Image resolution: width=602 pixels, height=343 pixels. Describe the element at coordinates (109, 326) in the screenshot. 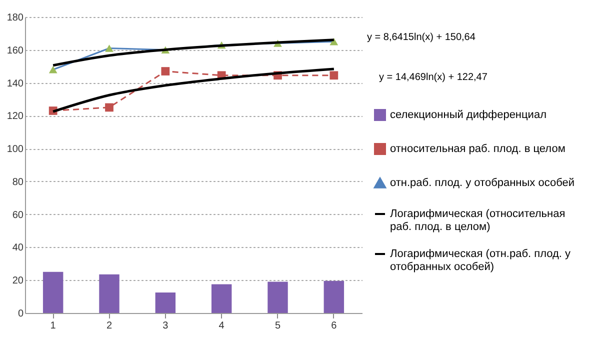

I see `x-tick-label: 2` at that location.